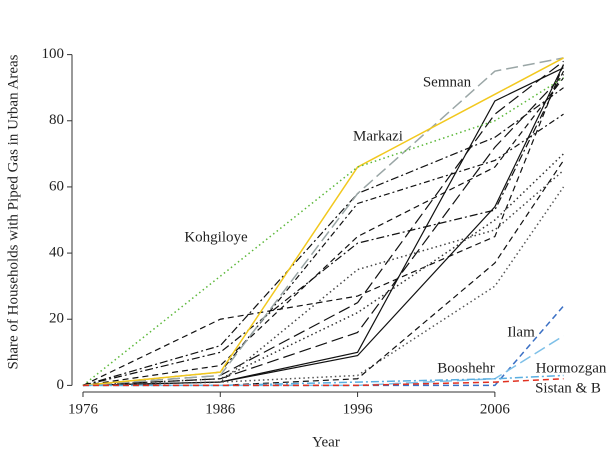  I want to click on series-label: Markazi, so click(378, 136).